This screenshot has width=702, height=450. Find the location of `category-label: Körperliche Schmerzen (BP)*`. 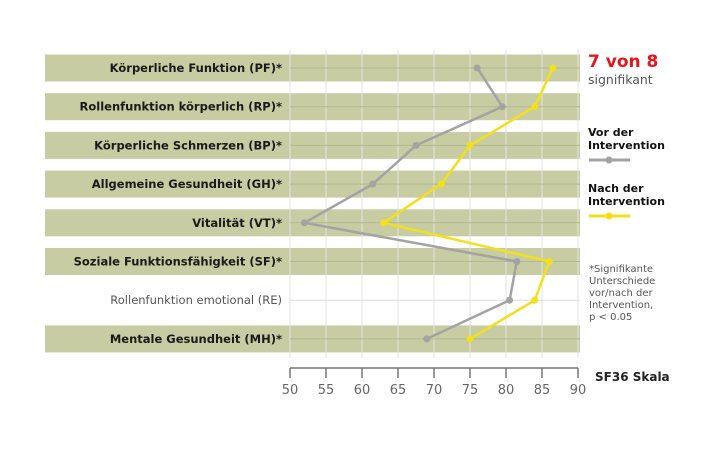

category-label: Körperliche Schmerzen (BP)* is located at coordinates (188, 145).